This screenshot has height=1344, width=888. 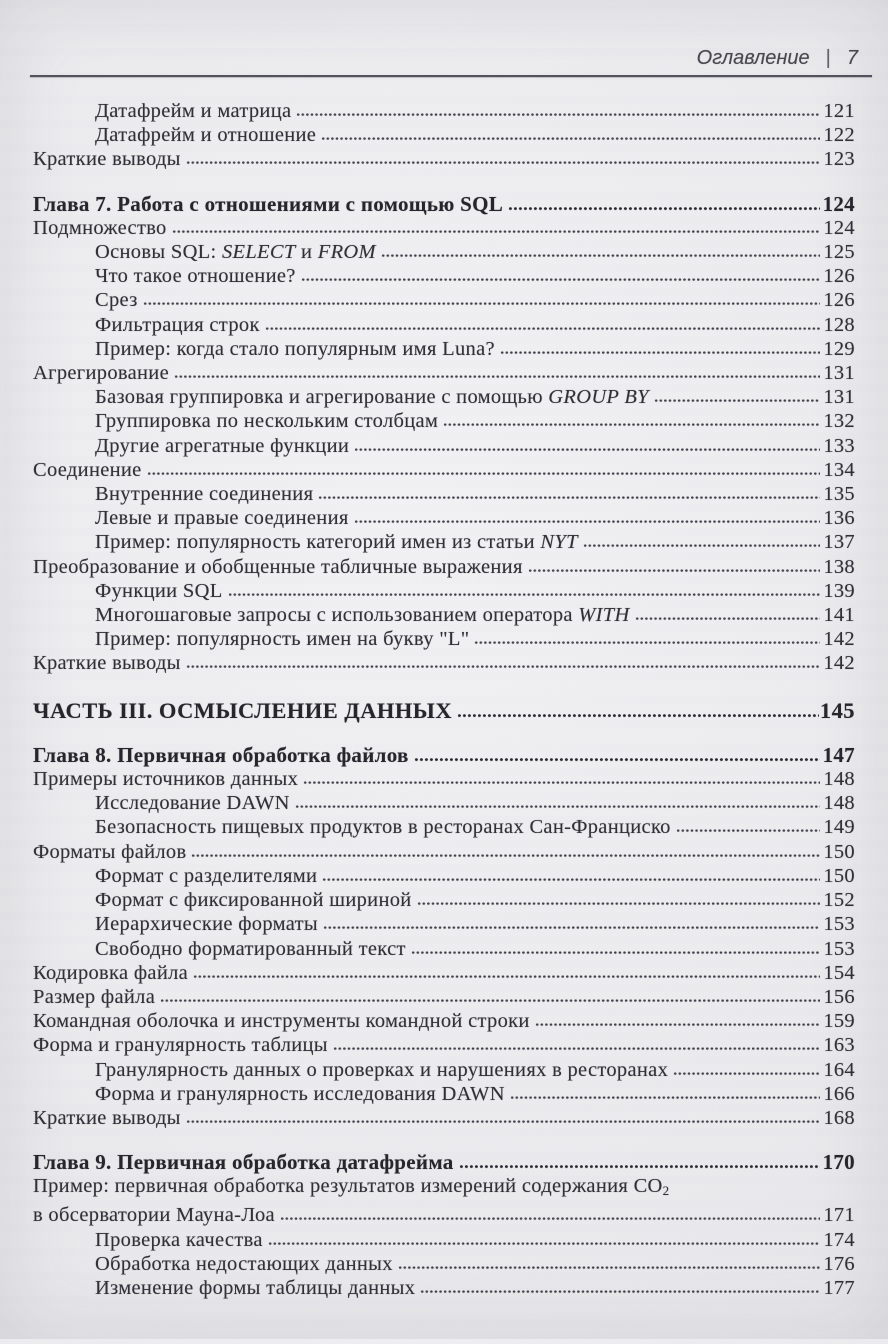 What do you see at coordinates (250, 949) in the screenshot?
I see `toc-entry-title: Свободно форматированный текст` at bounding box center [250, 949].